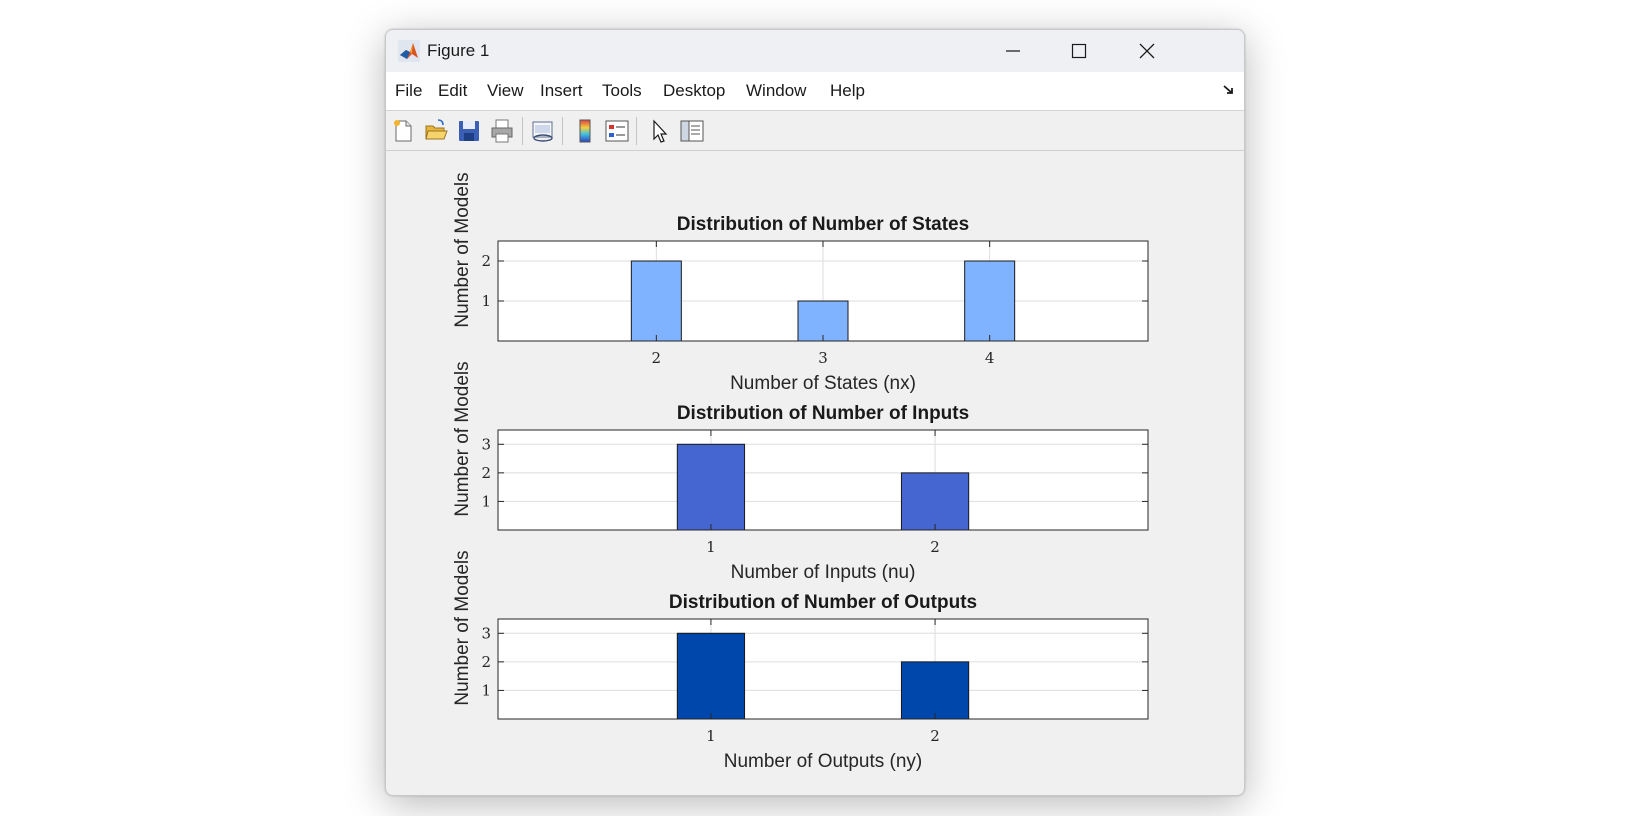  What do you see at coordinates (815, 131) in the screenshot?
I see `figure-toolbar` at bounding box center [815, 131].